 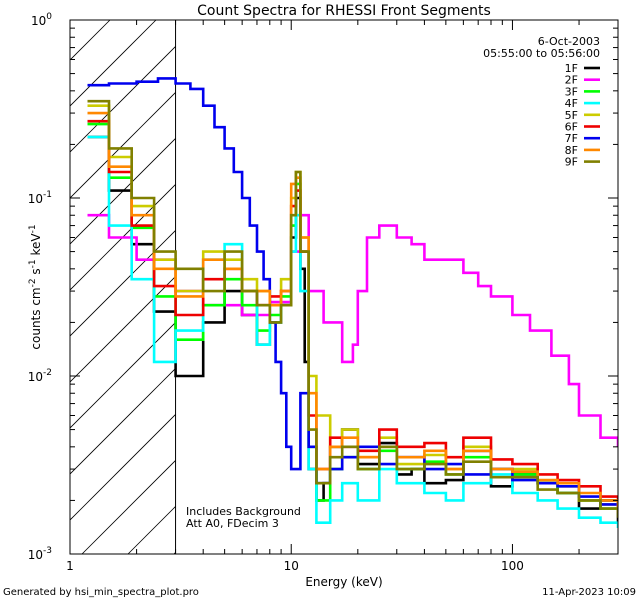 I want to click on observation-date: 6-Oct-2003, so click(x=569, y=41).